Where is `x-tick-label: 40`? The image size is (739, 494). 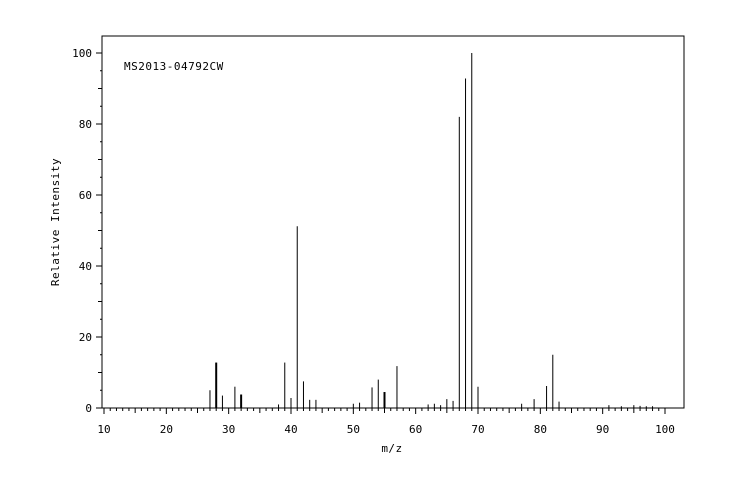 x-tick-label: 40 is located at coordinates (290, 429).